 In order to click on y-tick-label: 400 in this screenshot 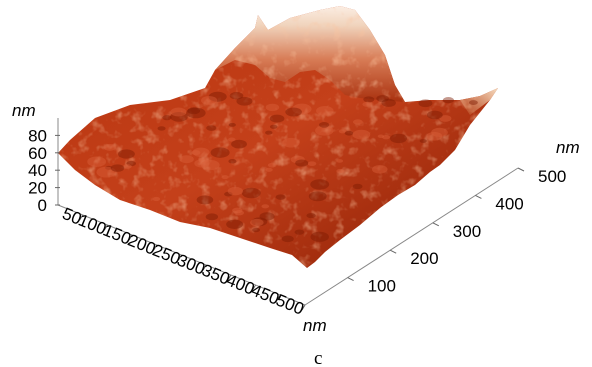, I will do `click(509, 203)`.